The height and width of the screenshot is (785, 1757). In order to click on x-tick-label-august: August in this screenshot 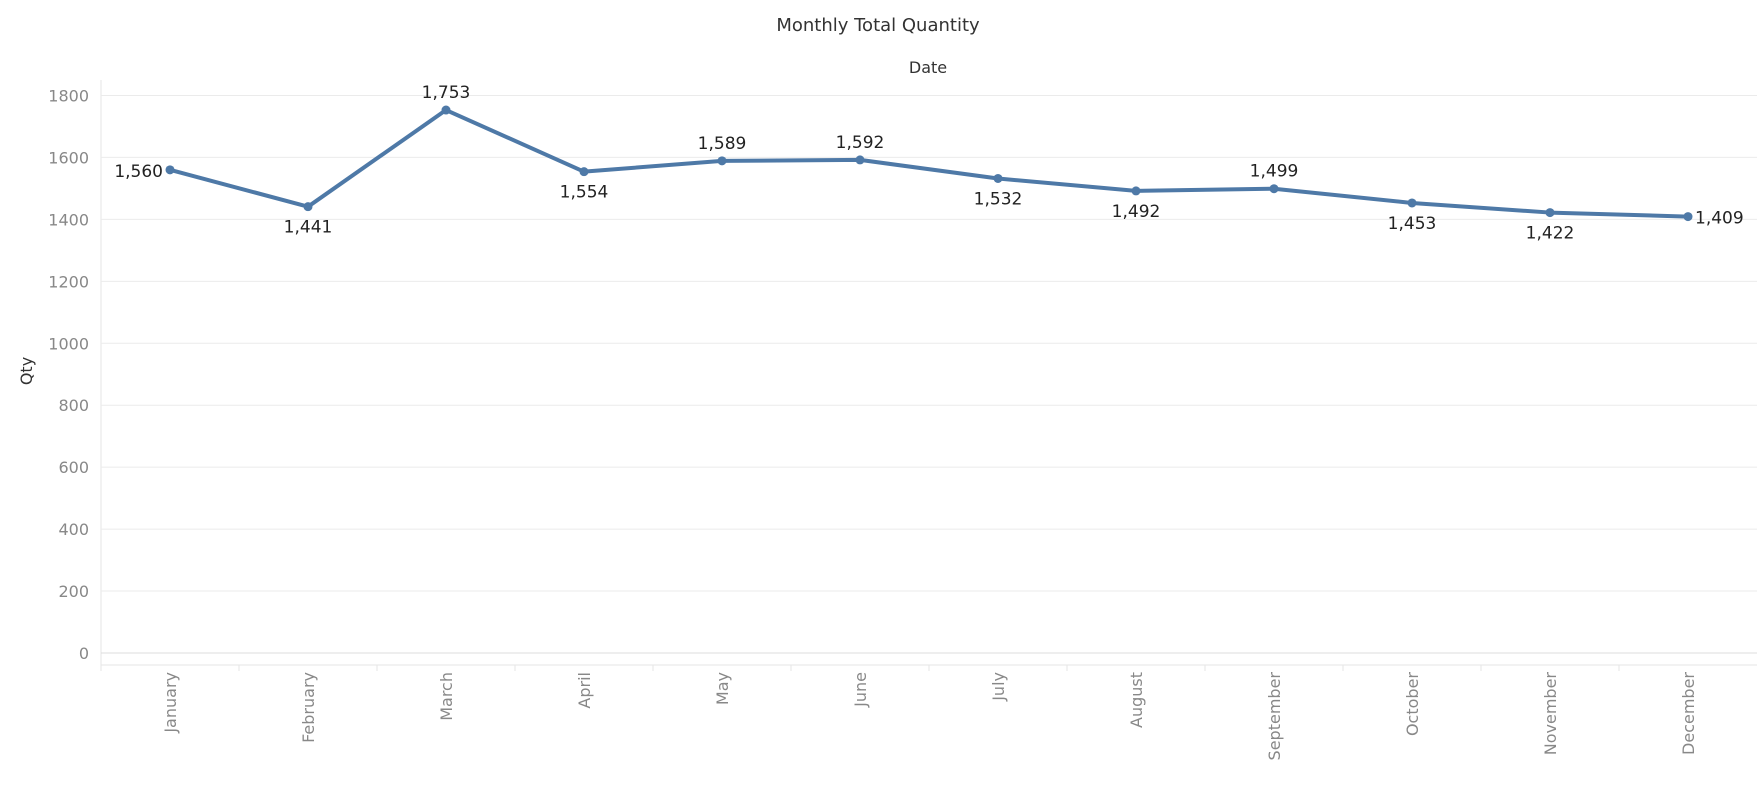, I will do `click(1136, 700)`.